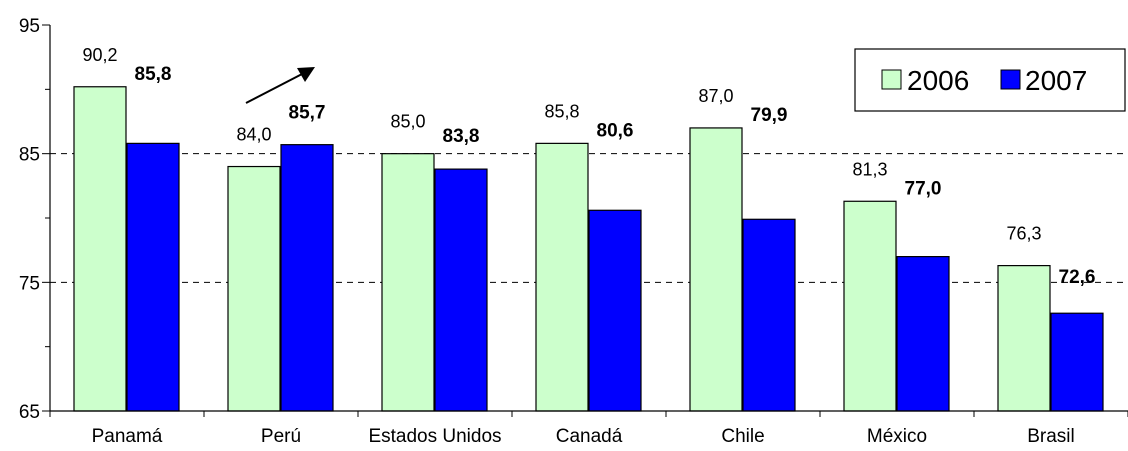  I want to click on data-label-2006-5: 81,3, so click(869, 169).